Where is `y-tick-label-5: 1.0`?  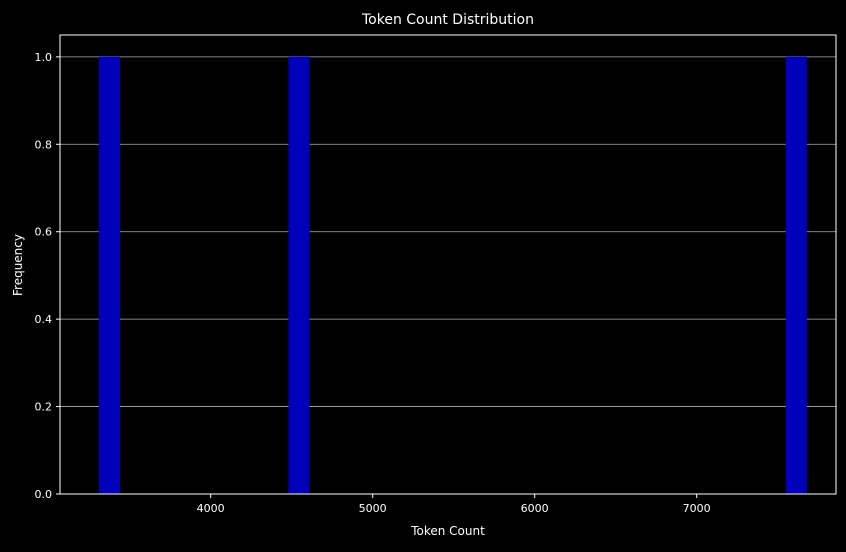 y-tick-label-5: 1.0 is located at coordinates (44, 57).